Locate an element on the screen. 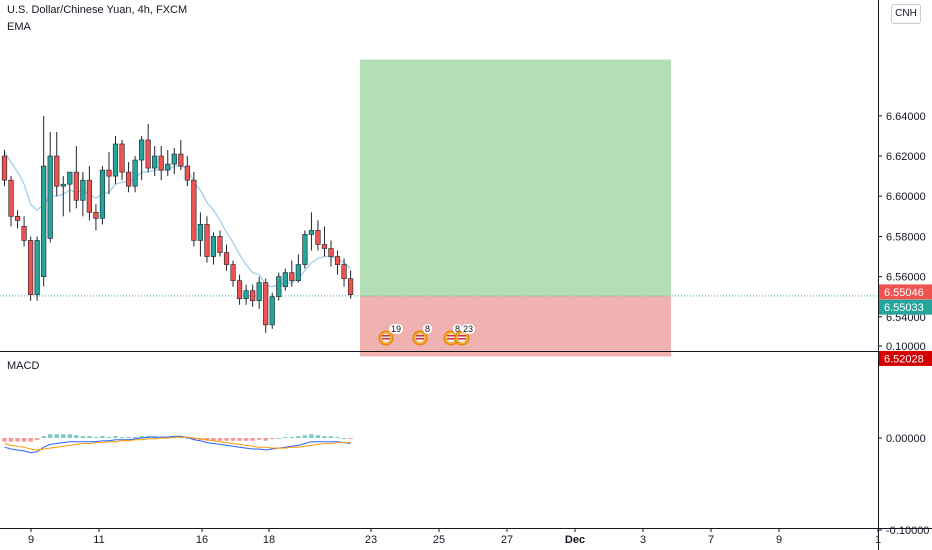 The width and height of the screenshot is (932, 550). x-tick-label: 3 is located at coordinates (643, 540).